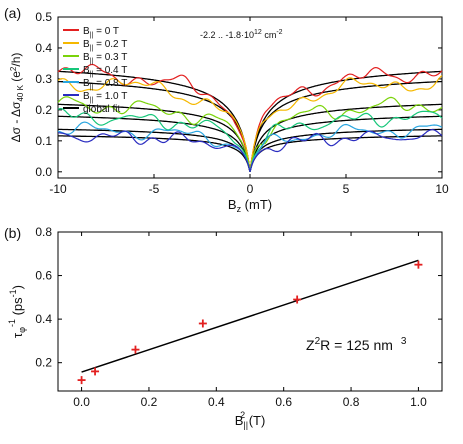  I want to click on x-tick-label: 0.0, so click(81, 402).